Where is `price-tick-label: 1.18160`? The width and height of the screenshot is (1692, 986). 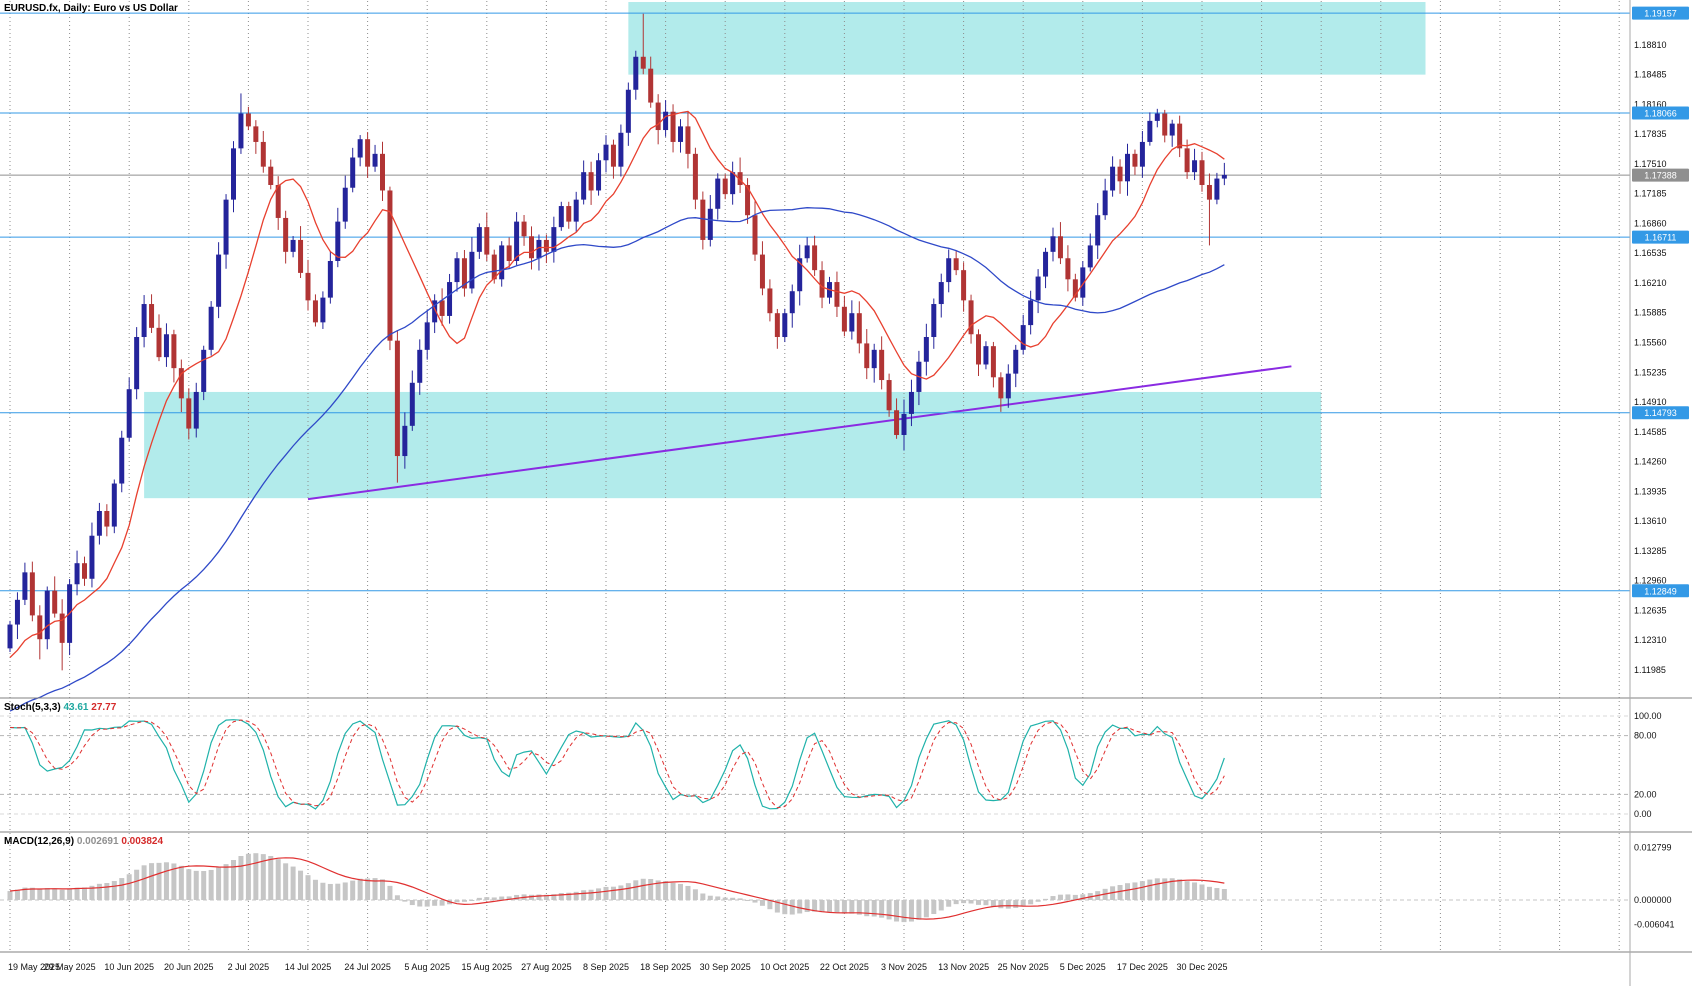
price-tick-label: 1.18160 is located at coordinates (1650, 104).